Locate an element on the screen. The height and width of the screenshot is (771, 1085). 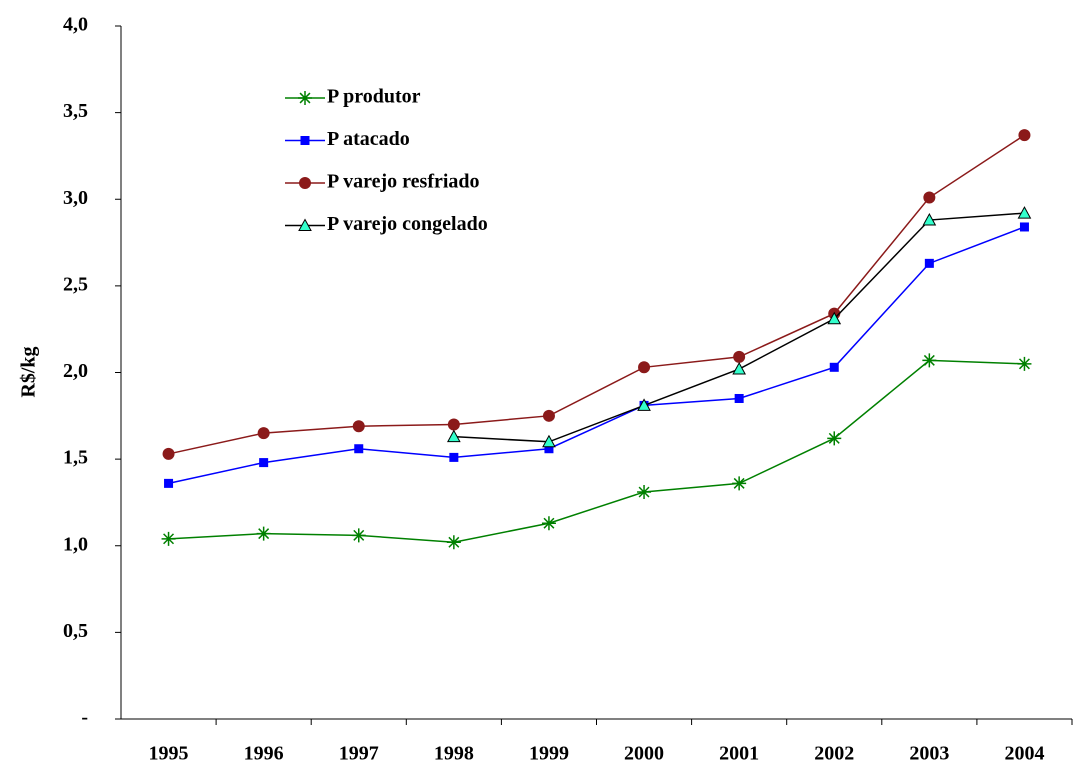
y-tick-label: 3,0 is located at coordinates (75, 198).